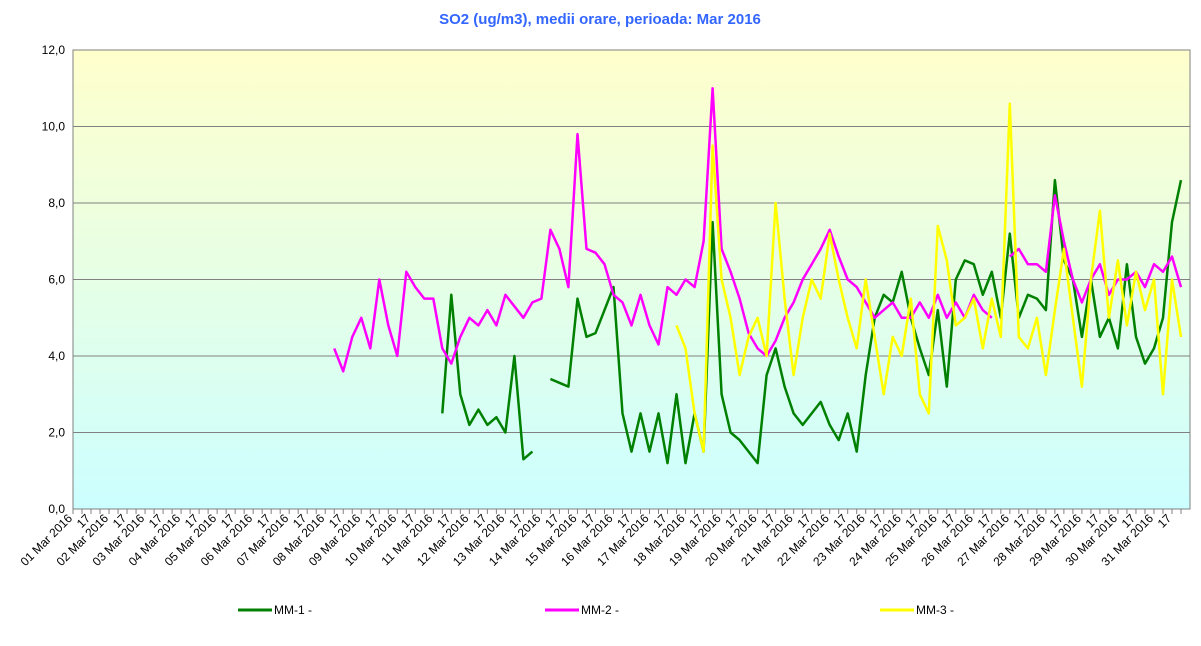 This screenshot has width=1201, height=646. What do you see at coordinates (293, 610) in the screenshot?
I see `legend-label: MM-1 -` at bounding box center [293, 610].